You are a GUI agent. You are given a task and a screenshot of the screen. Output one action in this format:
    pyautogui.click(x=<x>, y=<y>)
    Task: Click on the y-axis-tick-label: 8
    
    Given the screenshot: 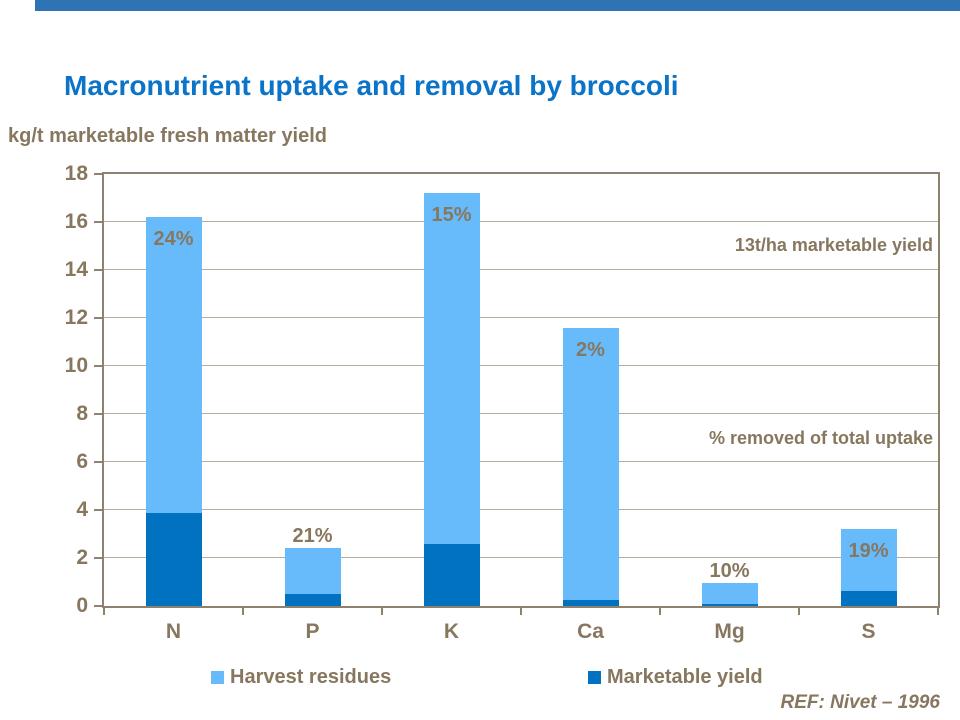 What is the action you would take?
    pyautogui.click(x=82, y=413)
    